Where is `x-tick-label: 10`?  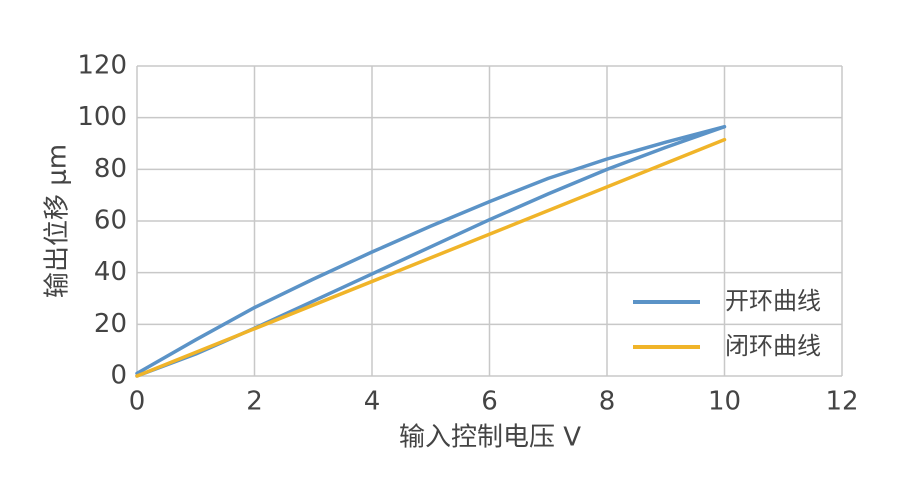 x-tick-label: 10 is located at coordinates (724, 402).